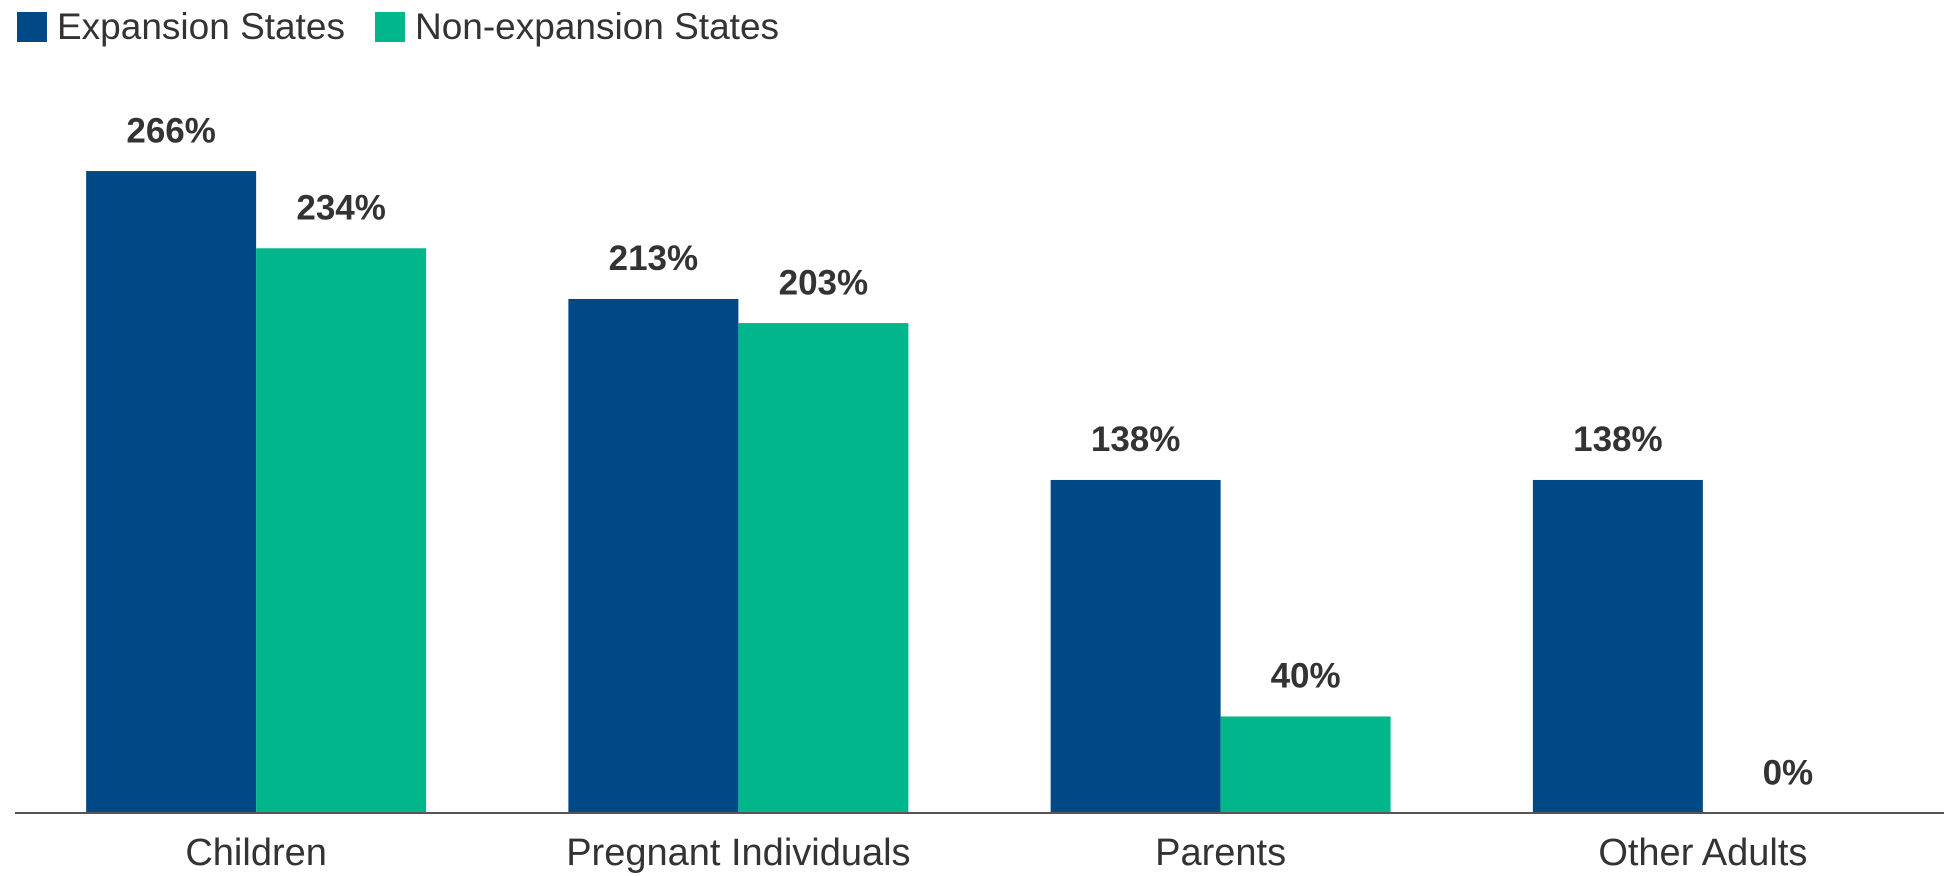 The image size is (1944, 876). Describe the element at coordinates (1788, 772) in the screenshot. I see `value-label: 0%` at that location.